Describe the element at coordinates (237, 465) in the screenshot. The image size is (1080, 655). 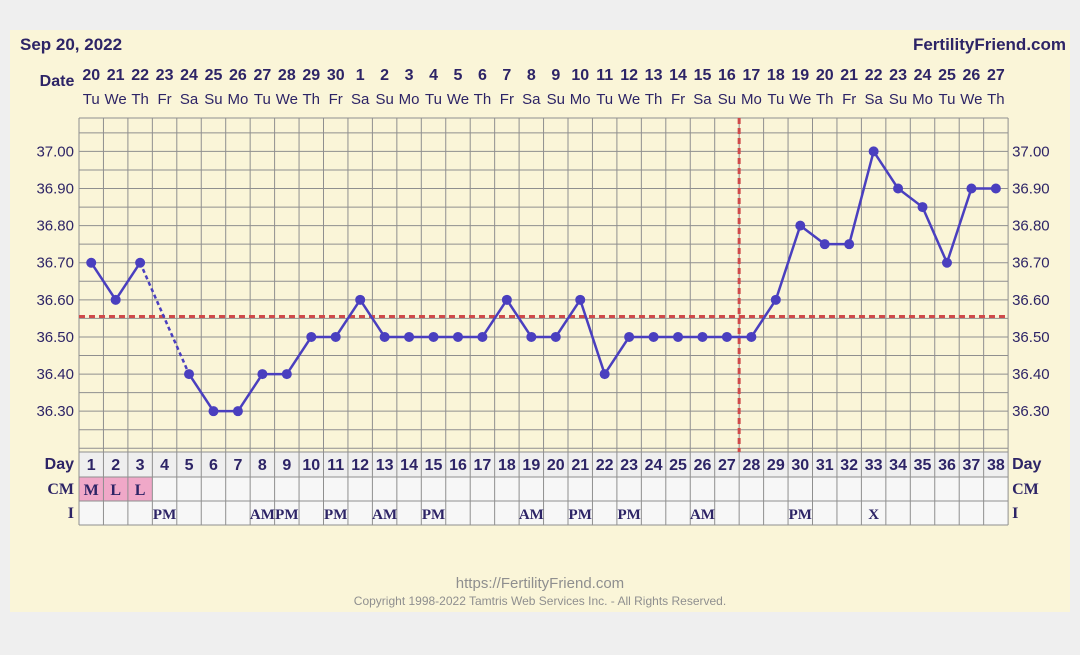
I see `day-number: 7` at that location.